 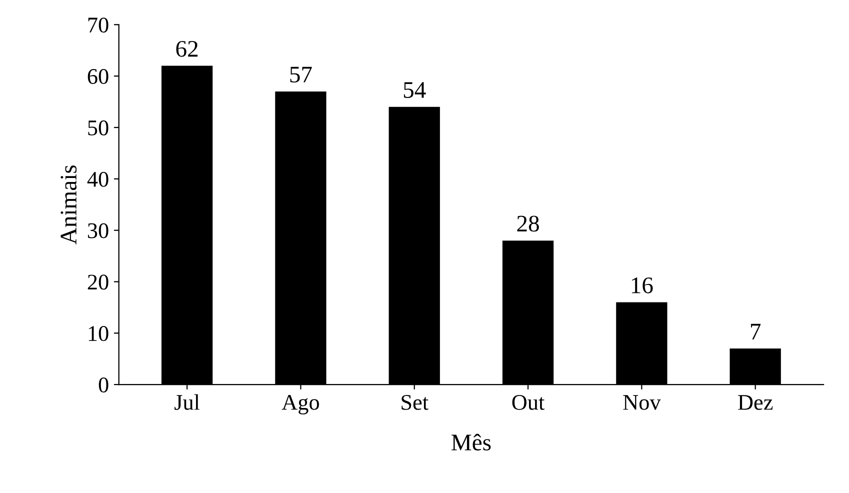 I want to click on y-tick-label: 0, so click(x=103, y=384).